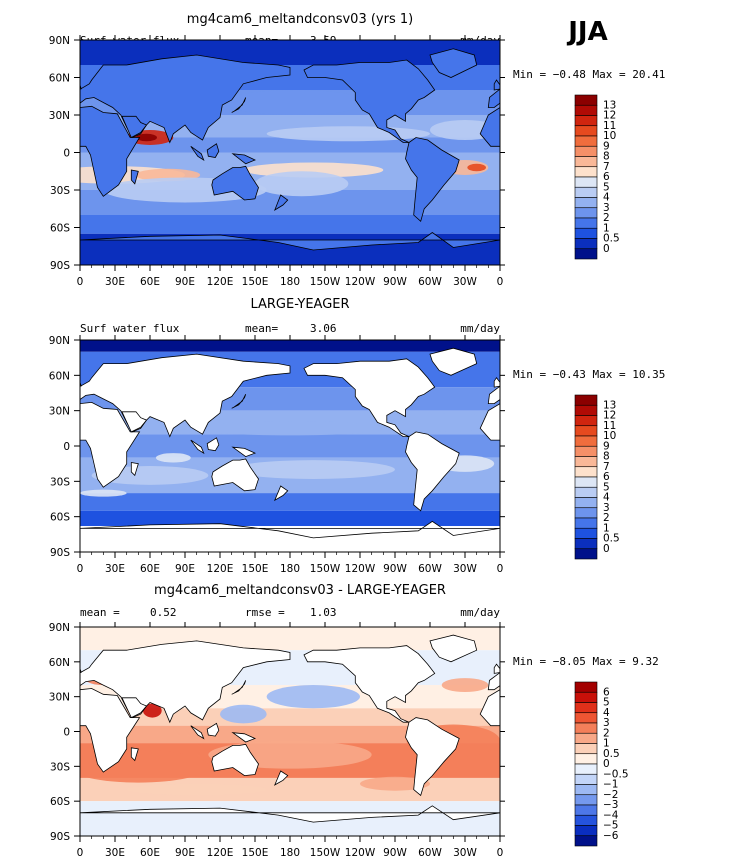  Describe the element at coordinates (589, 374) in the screenshot. I see `min-max-label: Min = −0.43 Max = 10.35` at that location.